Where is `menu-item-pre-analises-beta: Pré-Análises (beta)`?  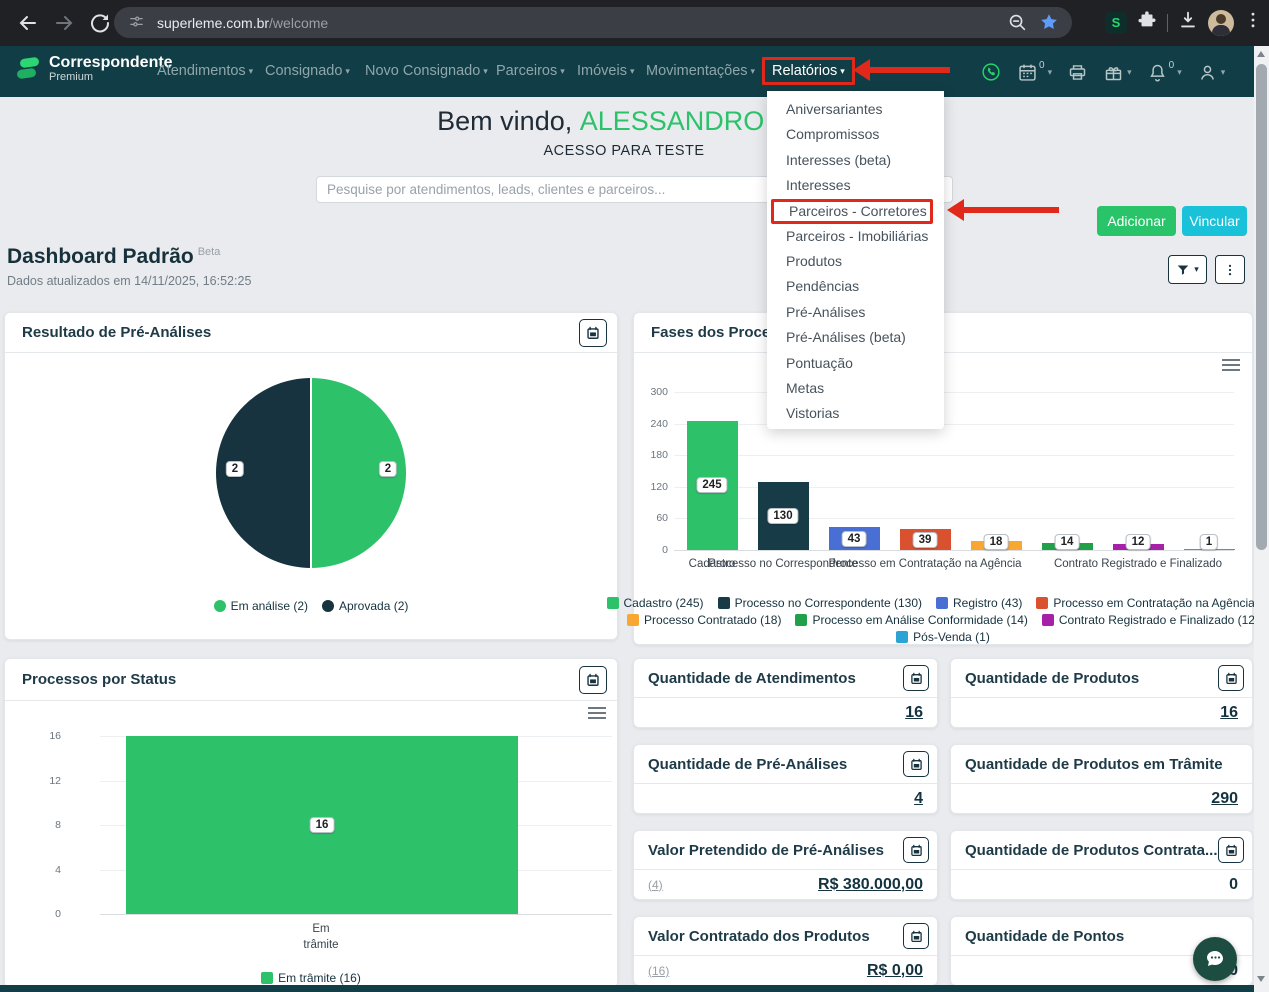
menu-item-pre-analises-beta: Pré-Análises (beta) is located at coordinates (846, 337).